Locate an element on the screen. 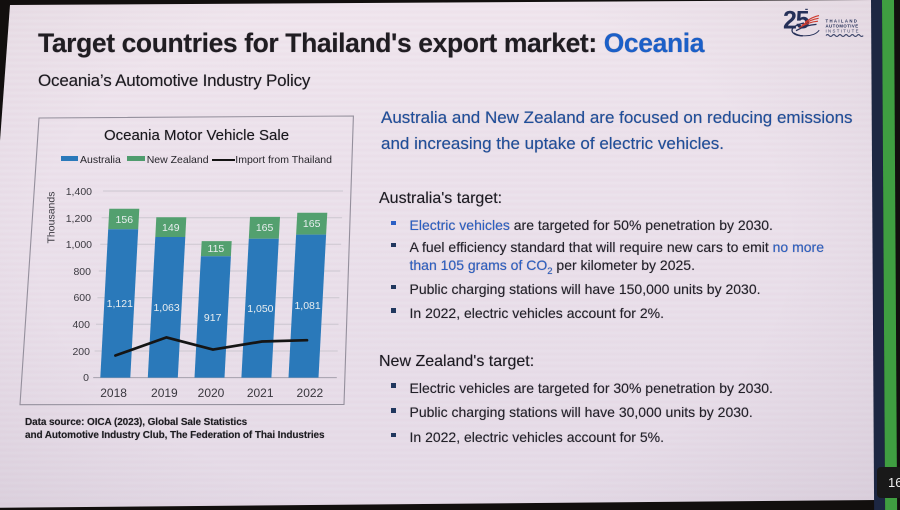  svg-text: AUTOMOTIVE is located at coordinates (842, 25).